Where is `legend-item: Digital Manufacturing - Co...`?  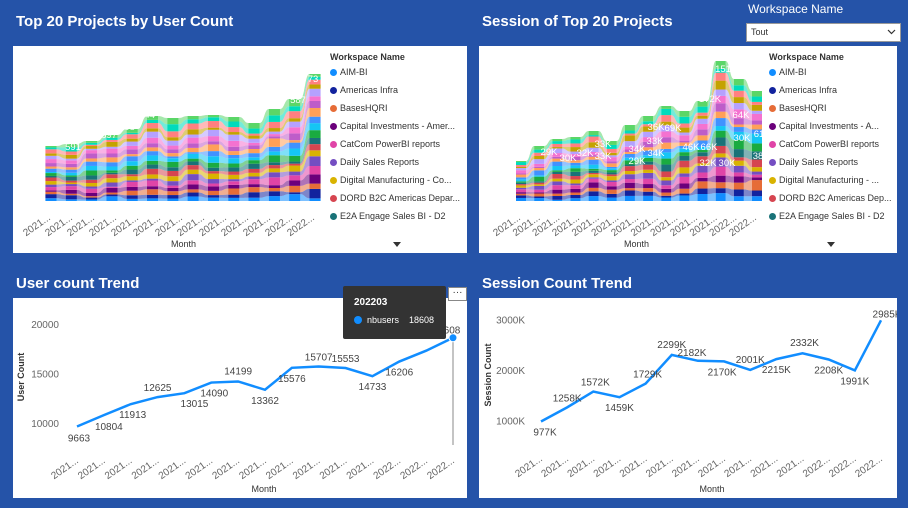 legend-item: Digital Manufacturing - Co... is located at coordinates (391, 180).